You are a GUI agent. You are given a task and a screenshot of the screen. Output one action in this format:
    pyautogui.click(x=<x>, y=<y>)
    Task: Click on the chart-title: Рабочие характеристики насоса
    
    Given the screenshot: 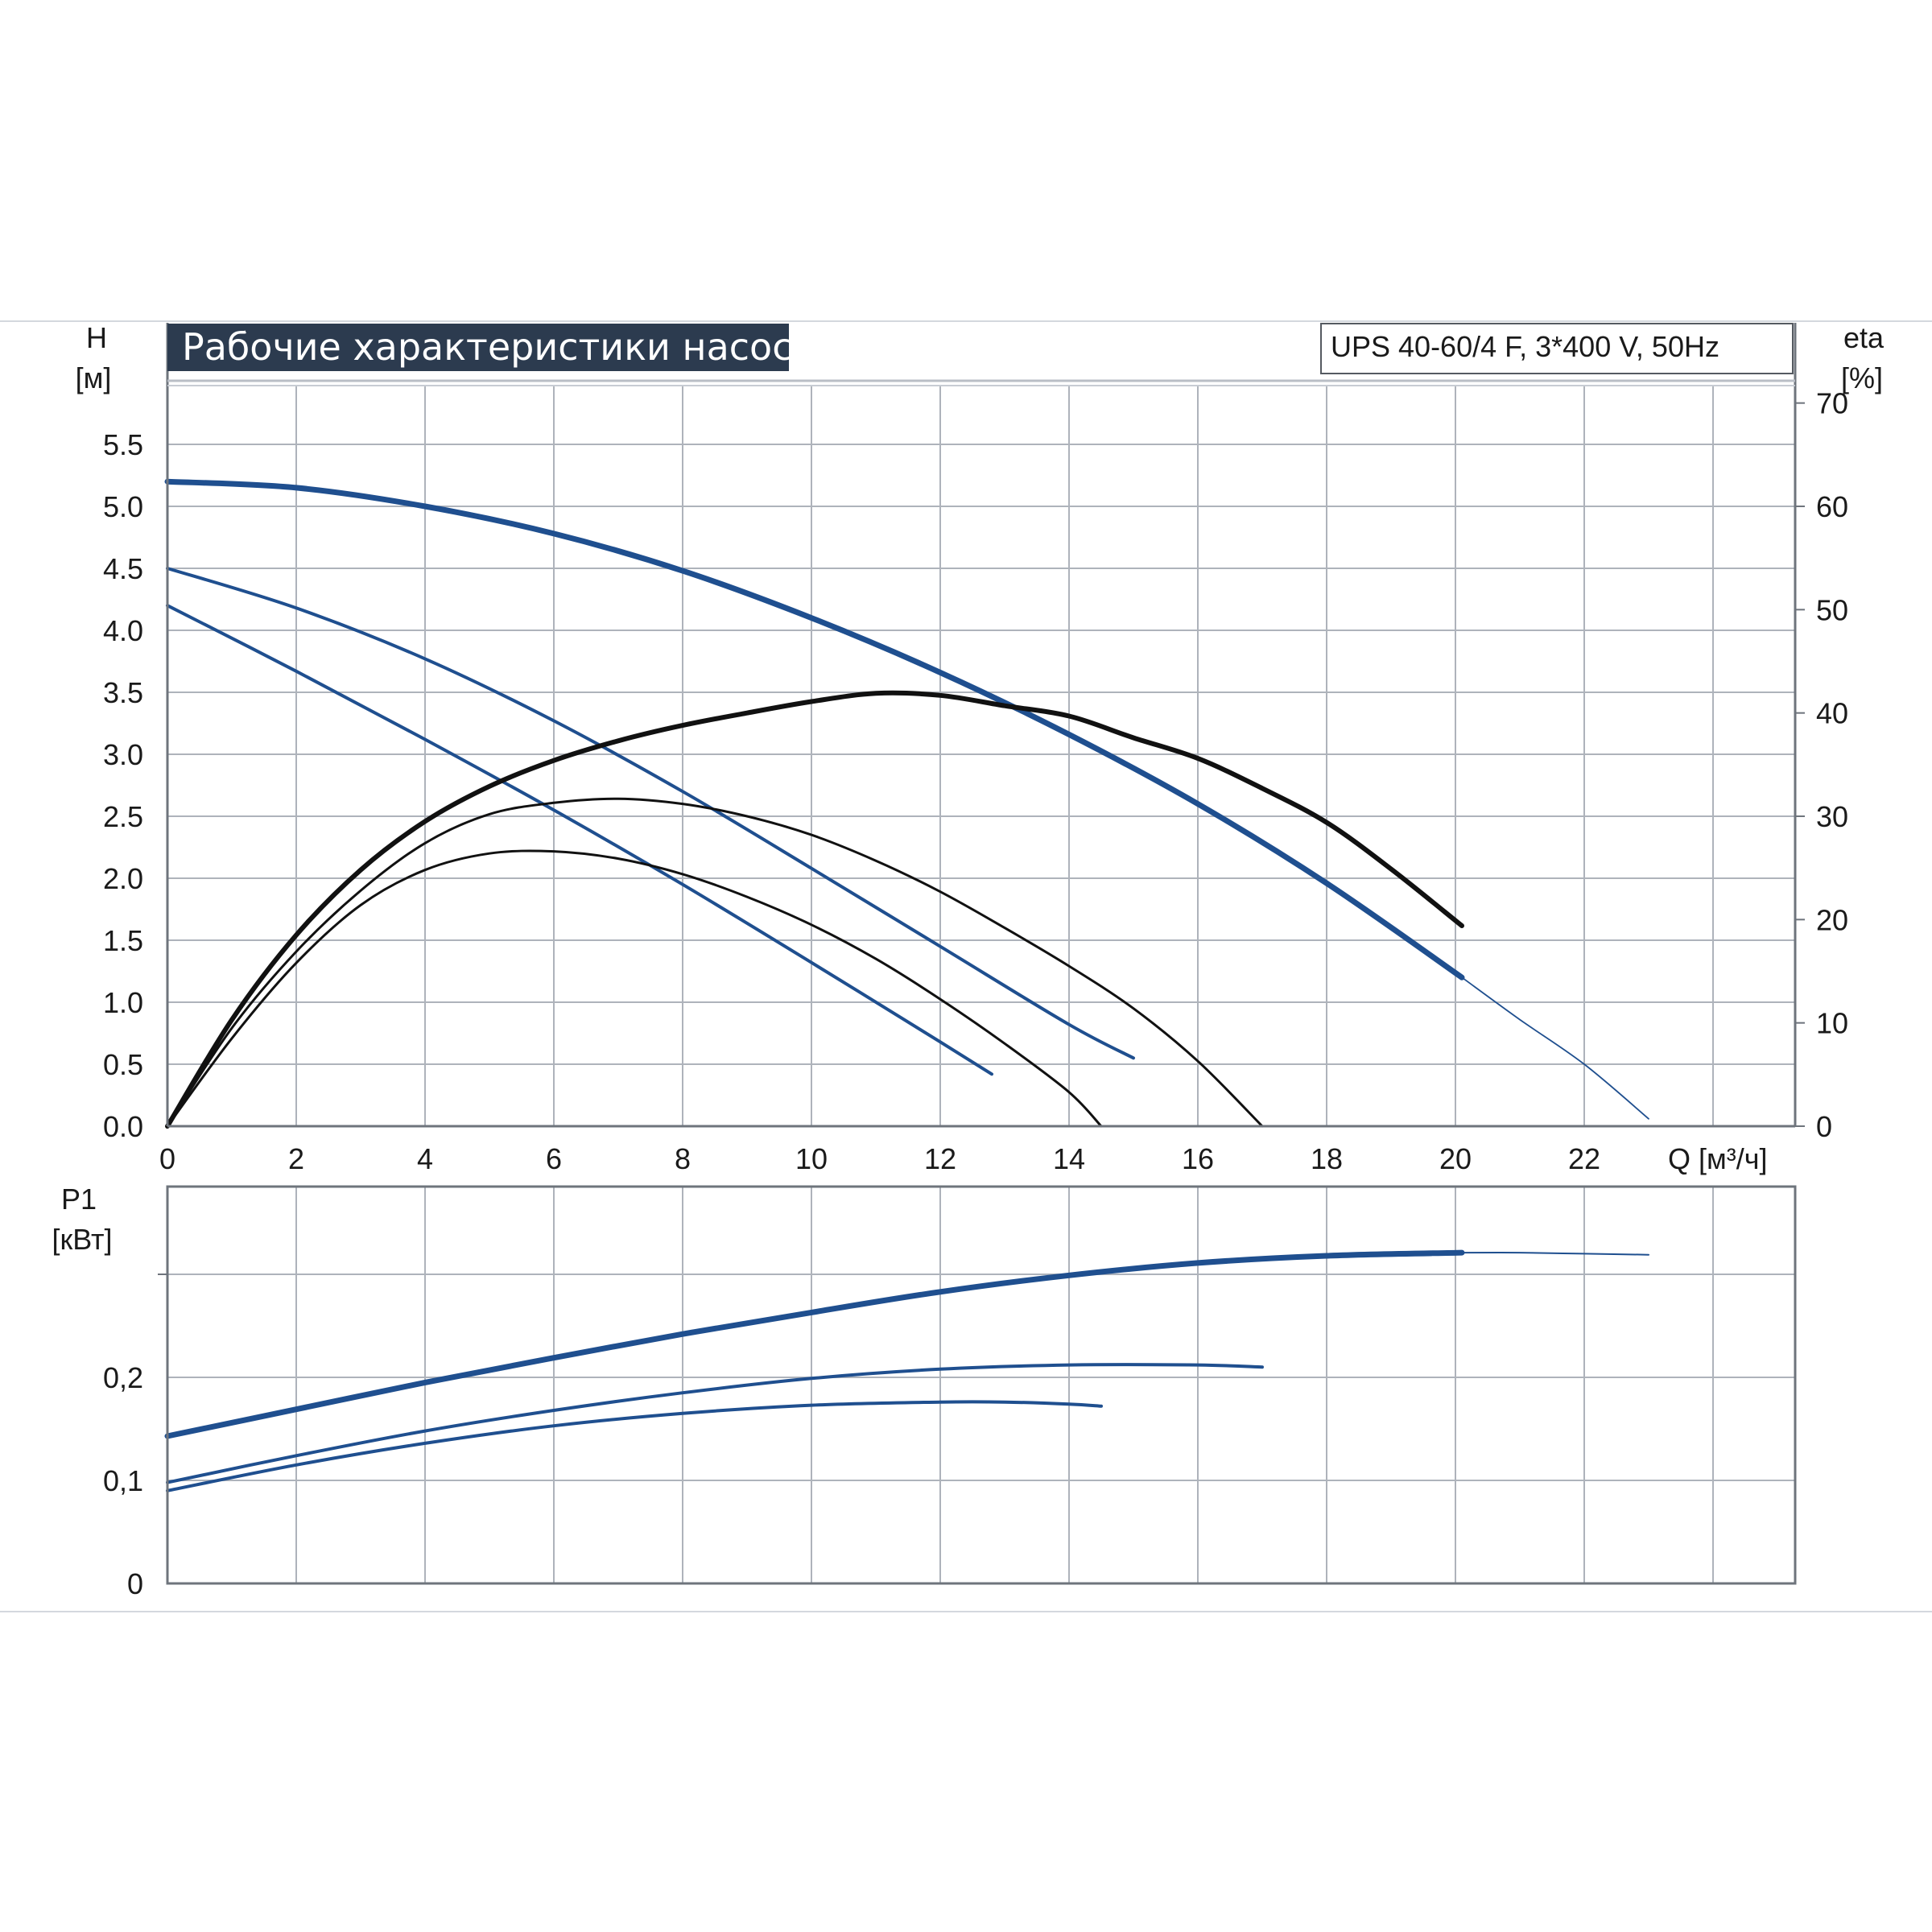 What is the action you would take?
    pyautogui.click(x=498, y=347)
    